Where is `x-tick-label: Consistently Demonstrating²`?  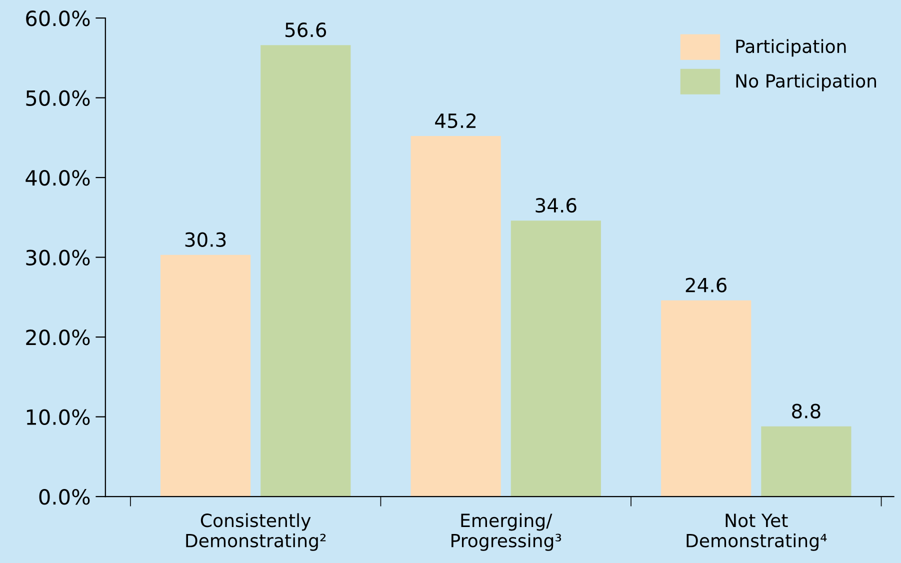 x-tick-label: Consistently Demonstrating² is located at coordinates (256, 532).